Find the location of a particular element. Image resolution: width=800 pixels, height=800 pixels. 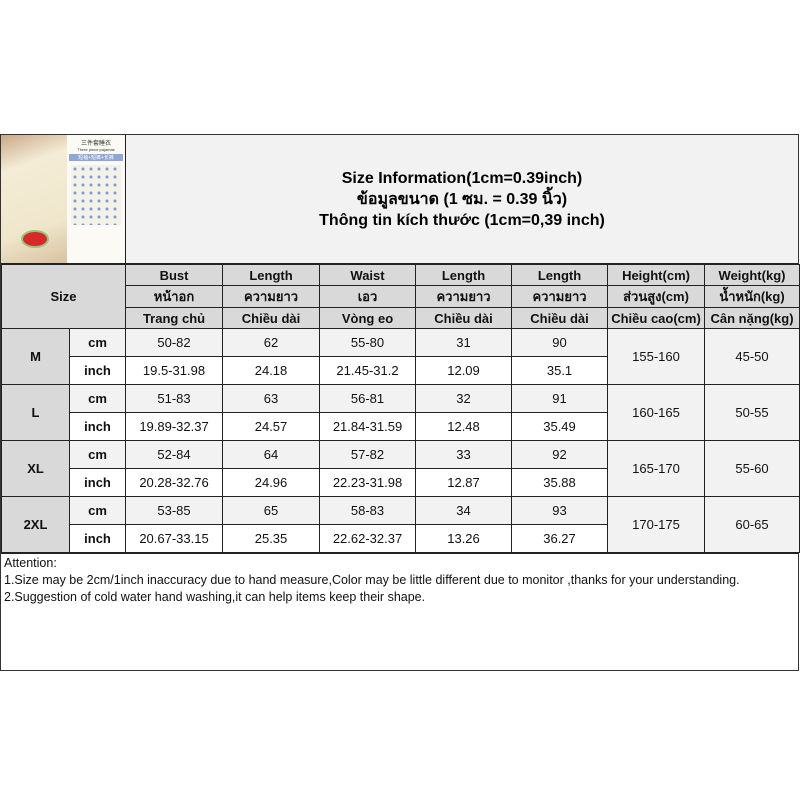

value-cell: 12.87 is located at coordinates (464, 482).